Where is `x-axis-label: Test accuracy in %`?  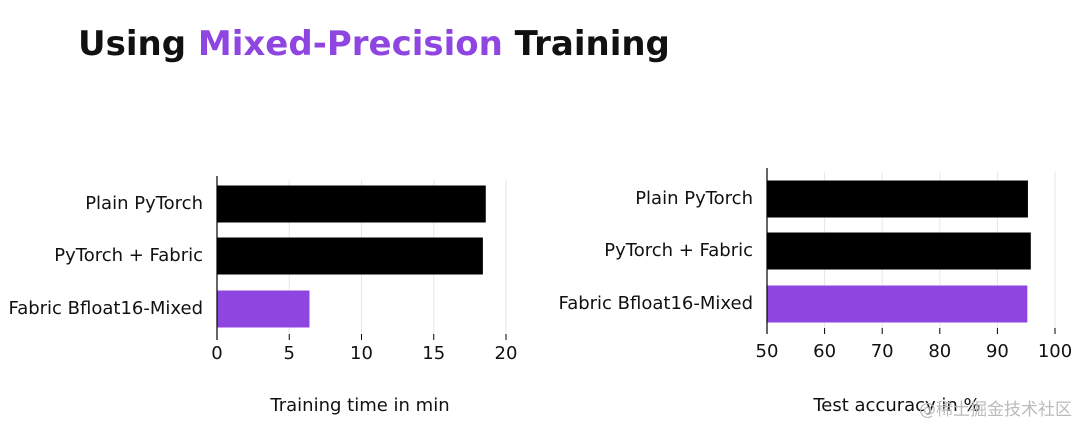
x-axis-label: Test accuracy in % is located at coordinates (896, 405).